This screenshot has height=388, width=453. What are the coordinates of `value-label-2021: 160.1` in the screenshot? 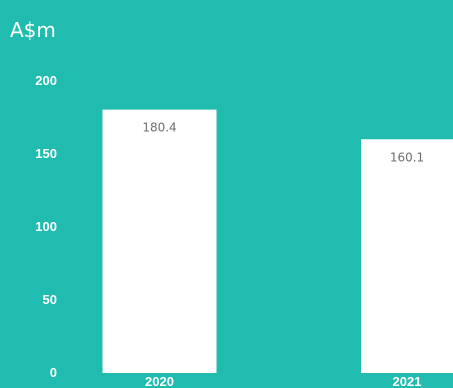 It's located at (407, 157).